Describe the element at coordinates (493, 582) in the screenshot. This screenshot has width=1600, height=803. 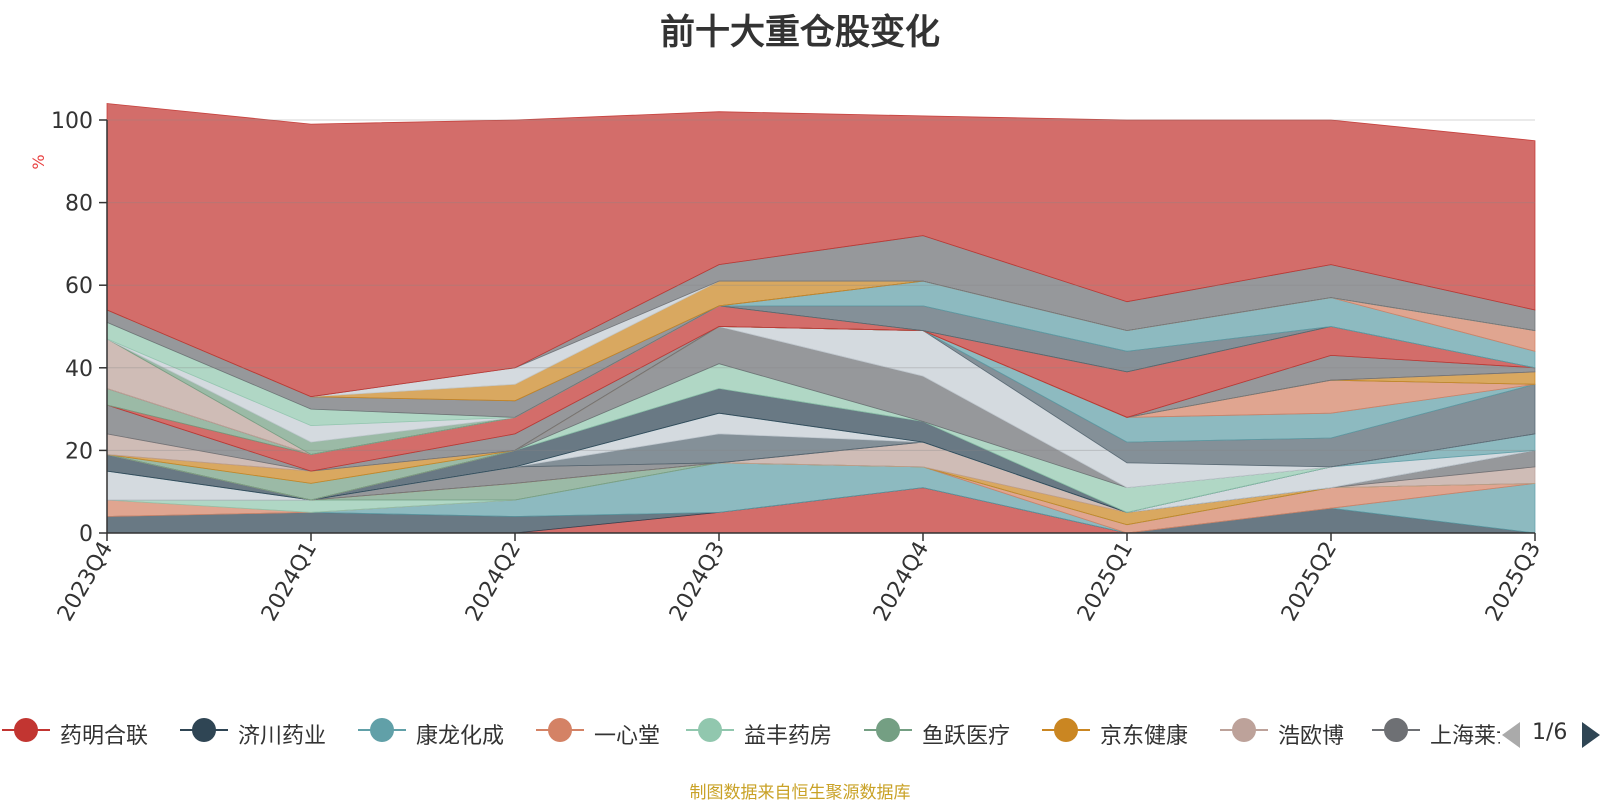
I see `x-tick-label-2: 2024Q2` at that location.